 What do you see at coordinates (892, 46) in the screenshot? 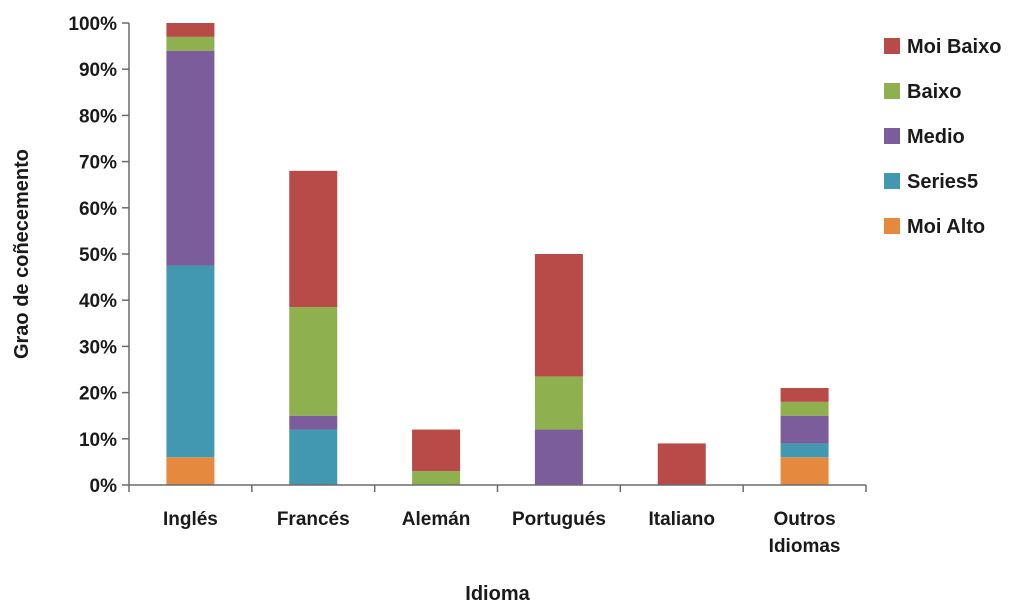
I see `legend-swatch-moi-baixo` at bounding box center [892, 46].